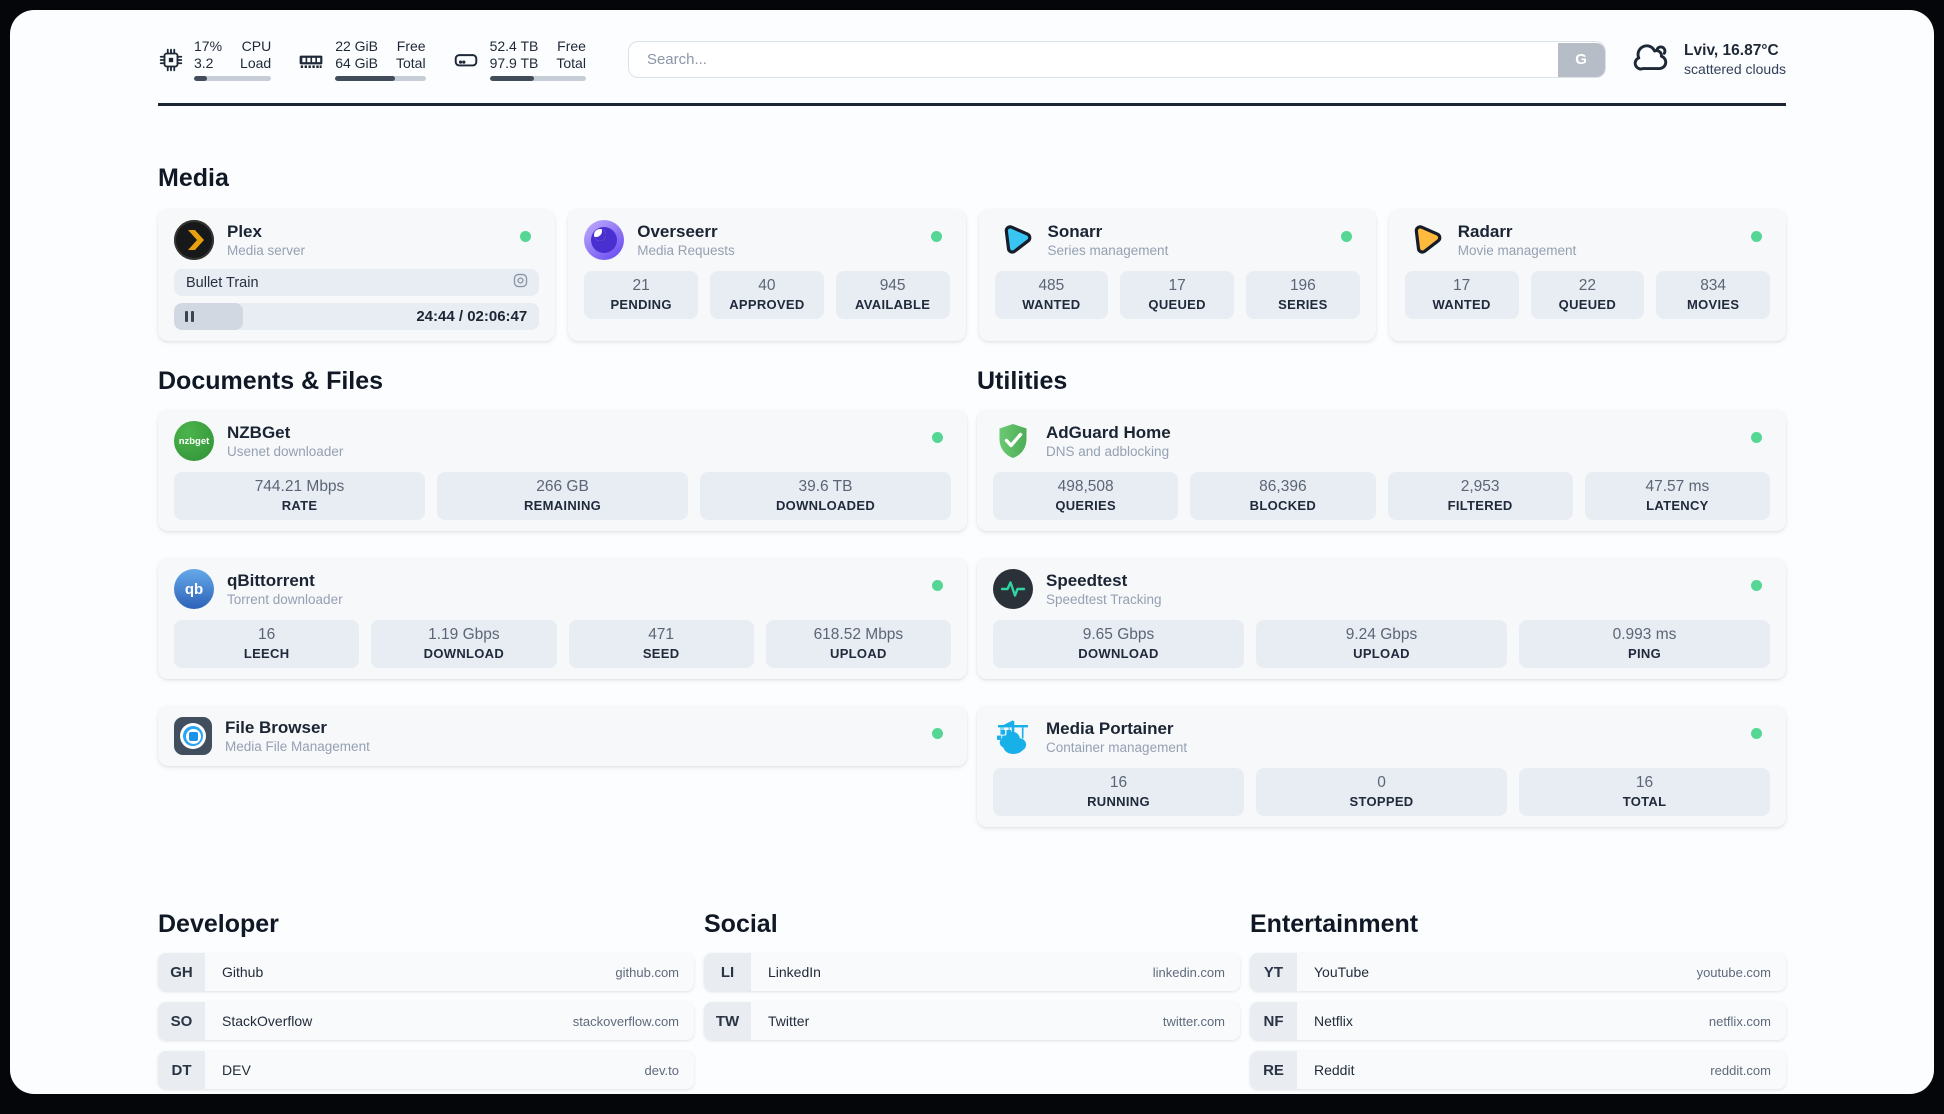  What do you see at coordinates (236, 1070) in the screenshot?
I see `bookmark-name: DEV` at bounding box center [236, 1070].